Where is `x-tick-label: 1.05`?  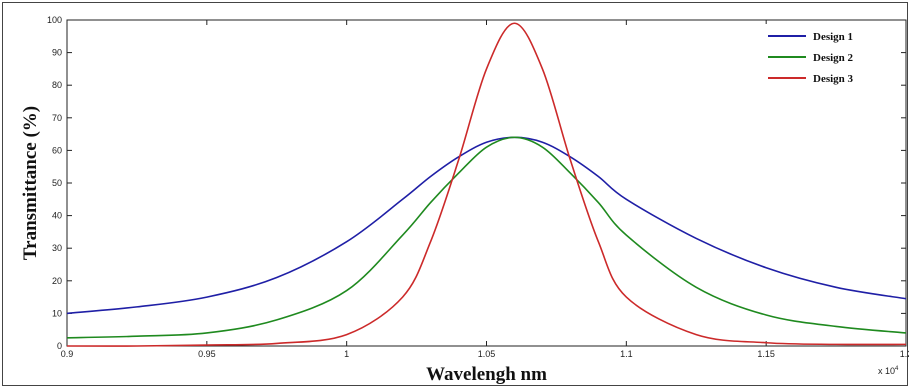
x-tick-label: 1.05 is located at coordinates (487, 354).